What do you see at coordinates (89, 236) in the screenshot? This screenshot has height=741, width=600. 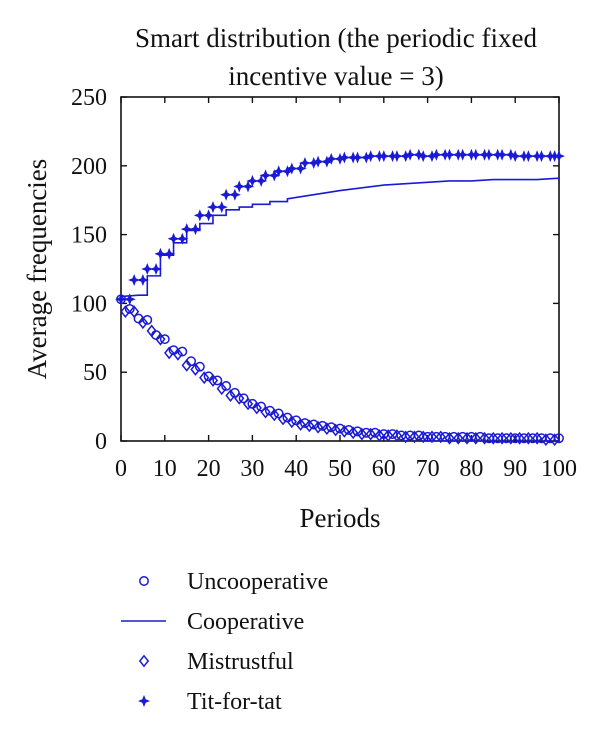 I see `y-tick-label: 150` at bounding box center [89, 236].